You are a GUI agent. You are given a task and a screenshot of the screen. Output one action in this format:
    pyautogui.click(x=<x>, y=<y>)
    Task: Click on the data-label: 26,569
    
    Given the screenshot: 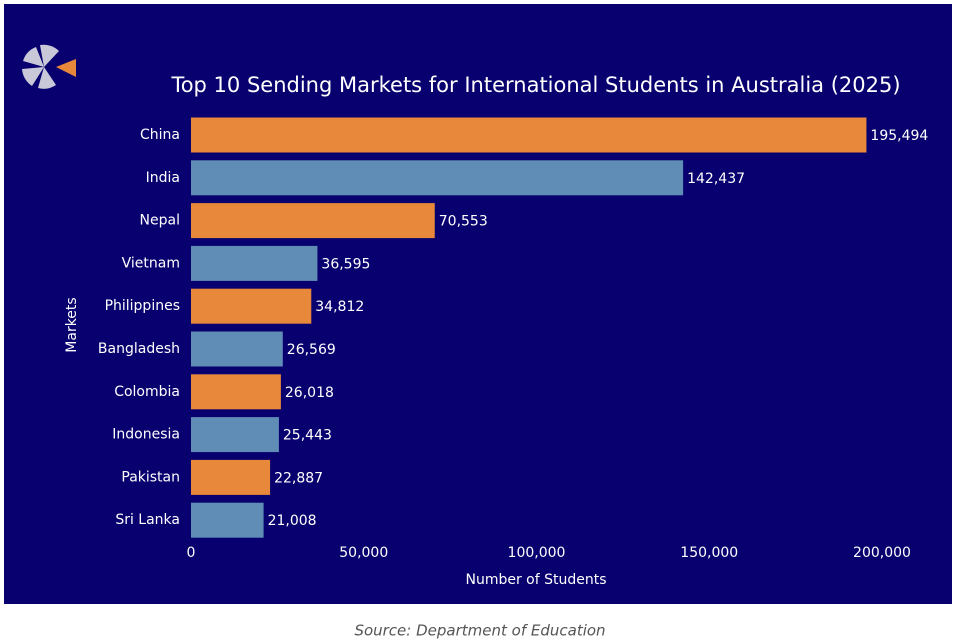 What is the action you would take?
    pyautogui.click(x=311, y=350)
    